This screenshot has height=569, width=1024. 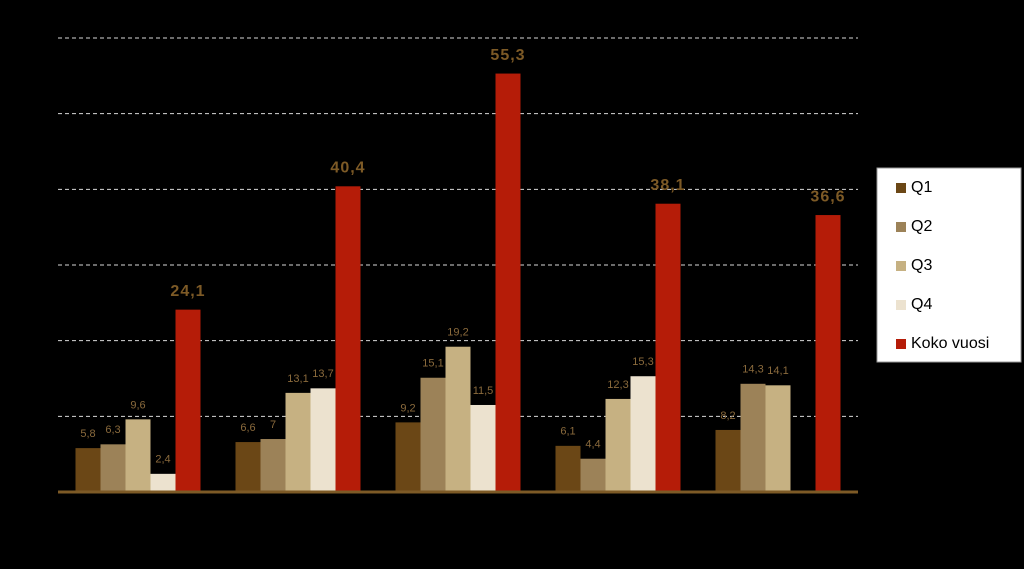 What do you see at coordinates (921, 304) in the screenshot?
I see `legend-label: Q4` at bounding box center [921, 304].